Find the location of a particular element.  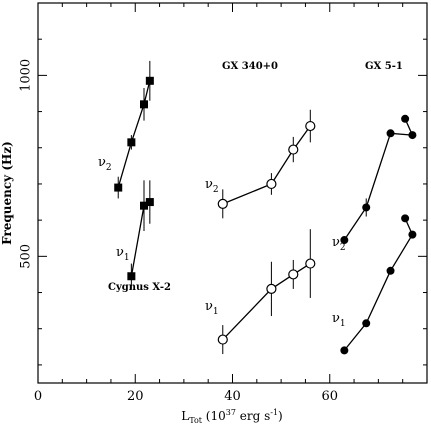

y-tick-label: 1000 is located at coordinates (26, 75).